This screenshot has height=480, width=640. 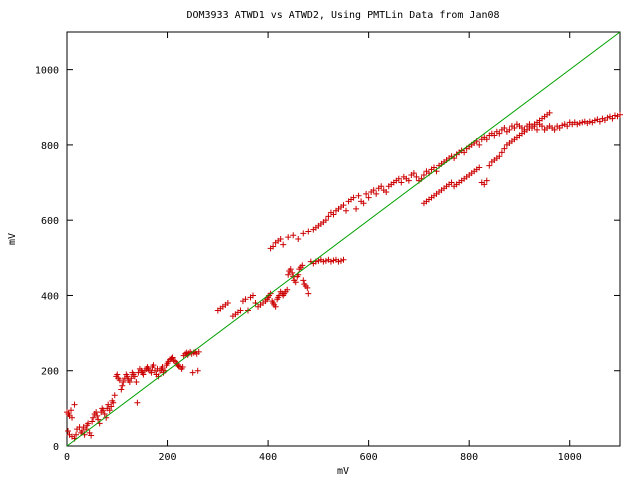 I want to click on y-tick-label: 400, so click(x=50, y=296).